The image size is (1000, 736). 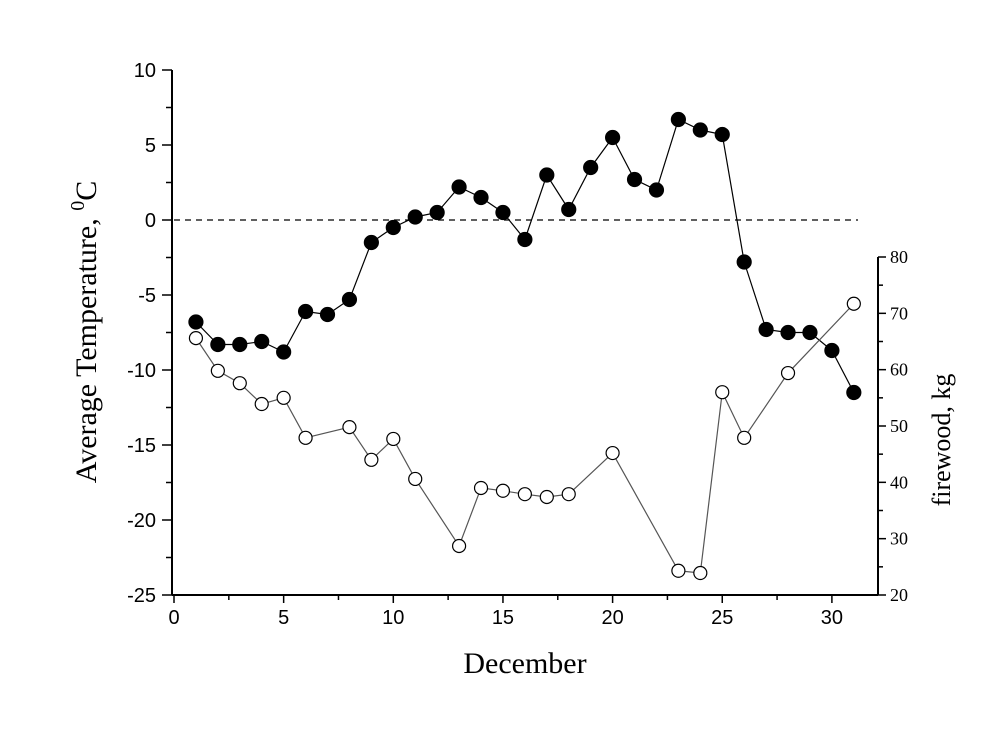 I want to click on y-tick-label: -25, so click(x=141, y=596).